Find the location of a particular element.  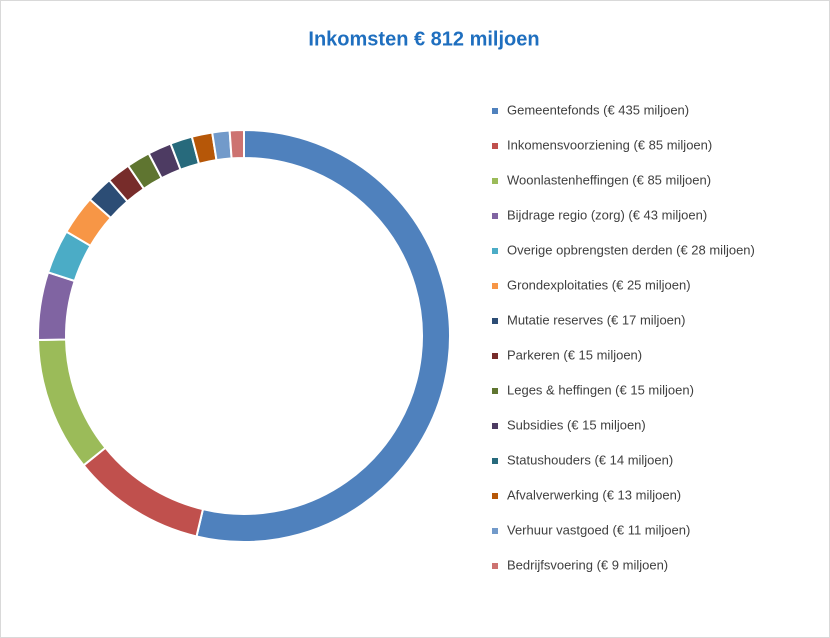

legend-label: Mutatie reserves (€ 17 miljoen) is located at coordinates (596, 319).